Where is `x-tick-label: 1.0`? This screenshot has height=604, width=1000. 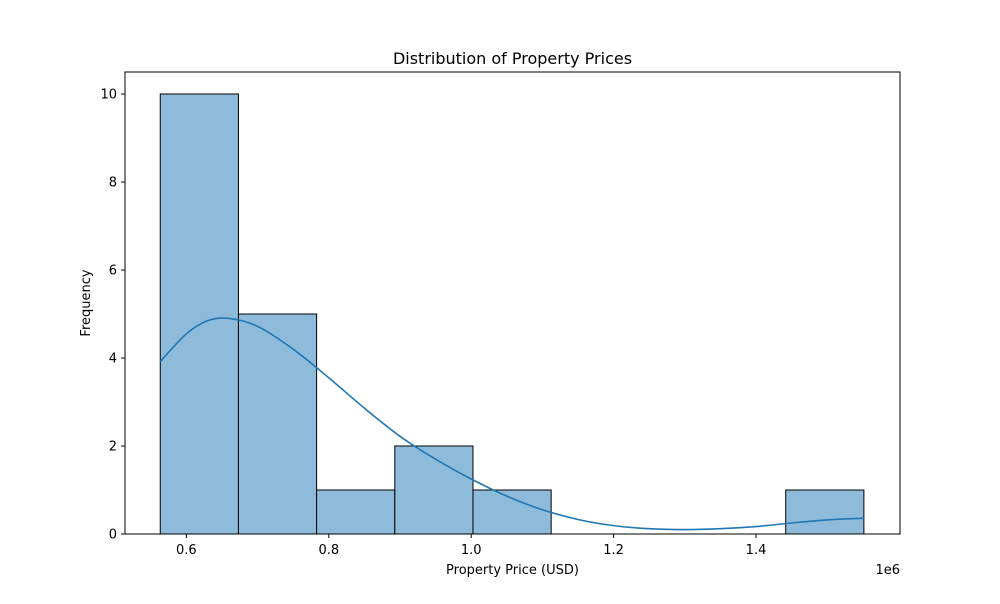
x-tick-label: 1.0 is located at coordinates (471, 550).